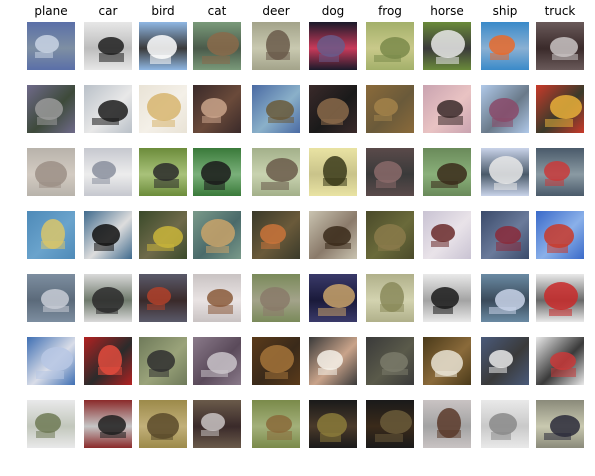 The height and width of the screenshot is (476, 595). What do you see at coordinates (163, 11) in the screenshot?
I see `column-label-bird: bird` at bounding box center [163, 11].